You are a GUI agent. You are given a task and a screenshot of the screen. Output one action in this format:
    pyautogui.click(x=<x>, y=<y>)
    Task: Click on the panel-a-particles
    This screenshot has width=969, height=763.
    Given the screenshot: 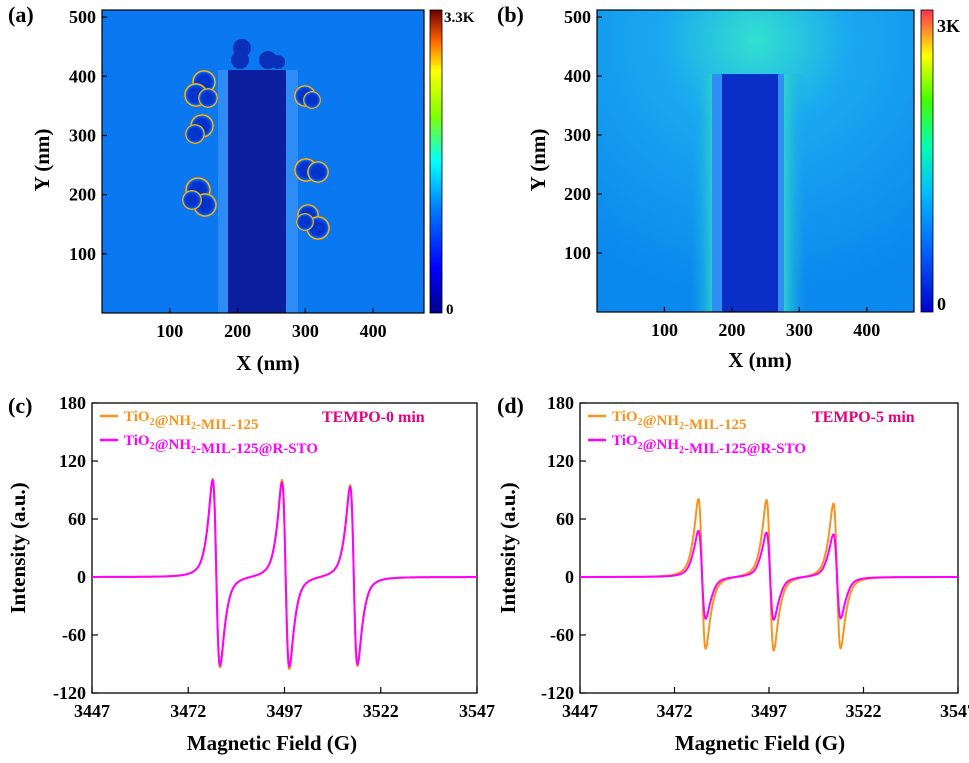 What is the action you would take?
    pyautogui.click(x=256, y=139)
    